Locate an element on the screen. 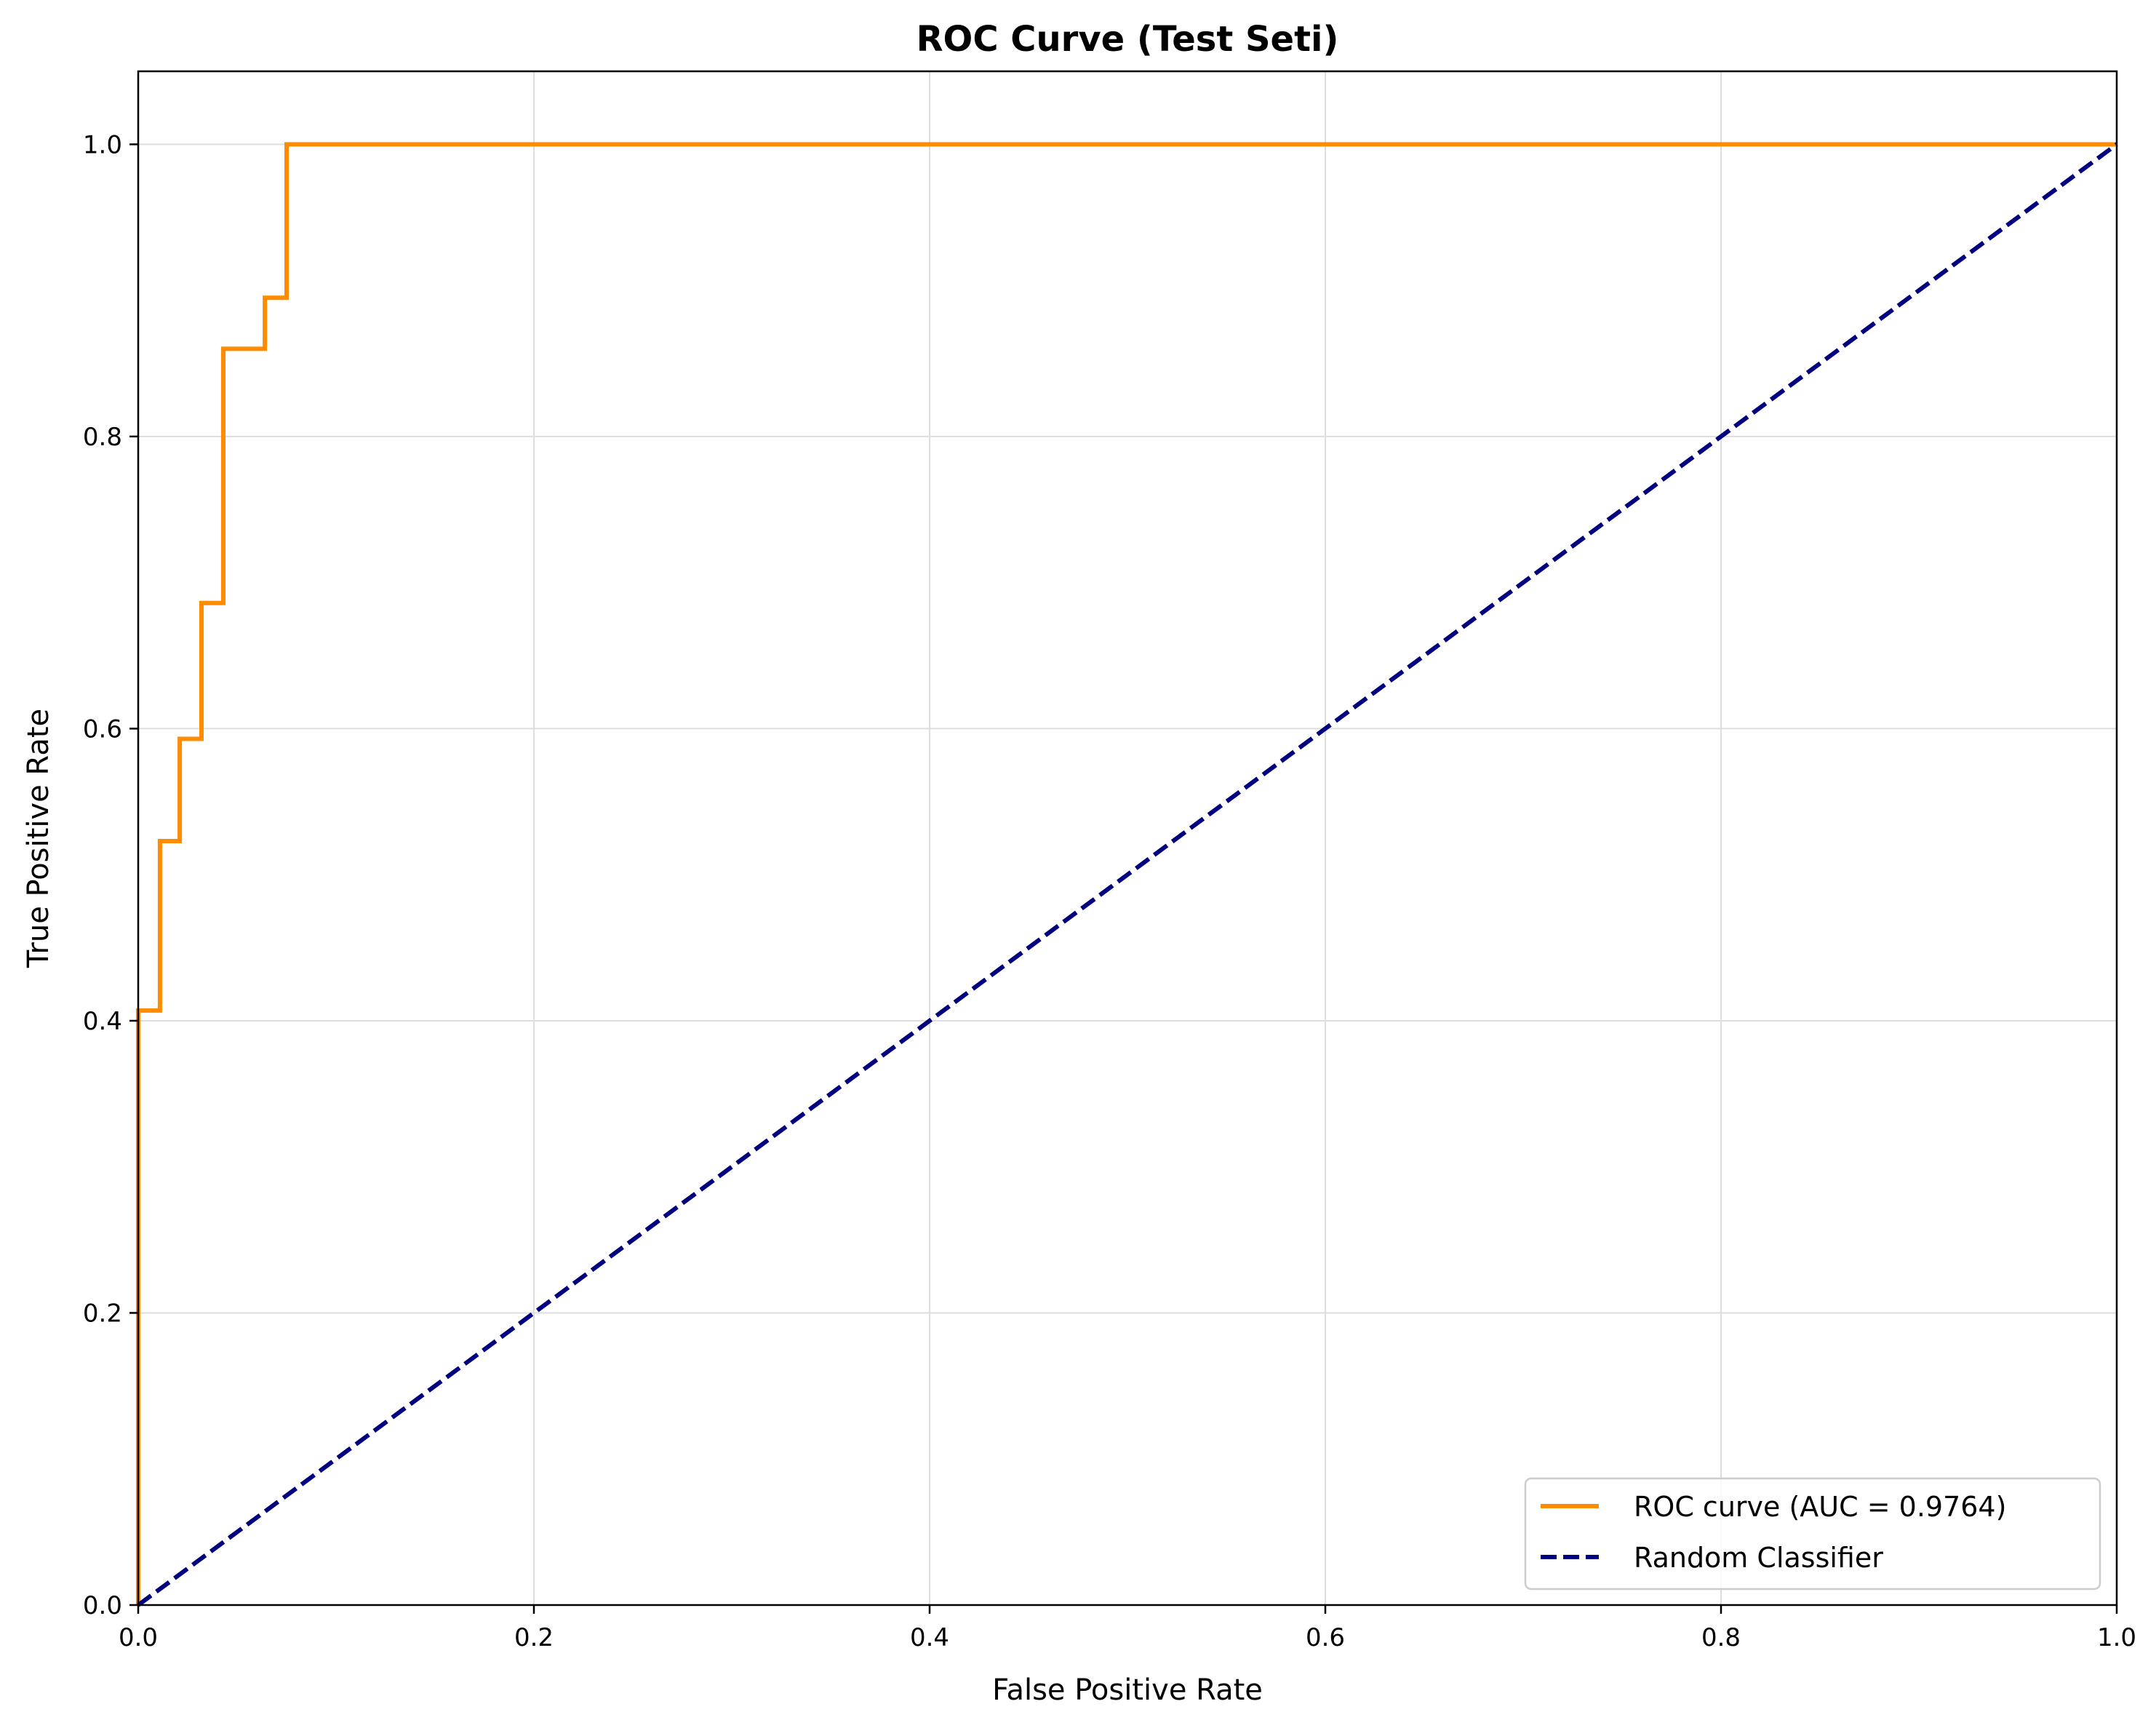  legend-label-roc: ROC curve (AUC = 0.9764) is located at coordinates (1820, 1507).